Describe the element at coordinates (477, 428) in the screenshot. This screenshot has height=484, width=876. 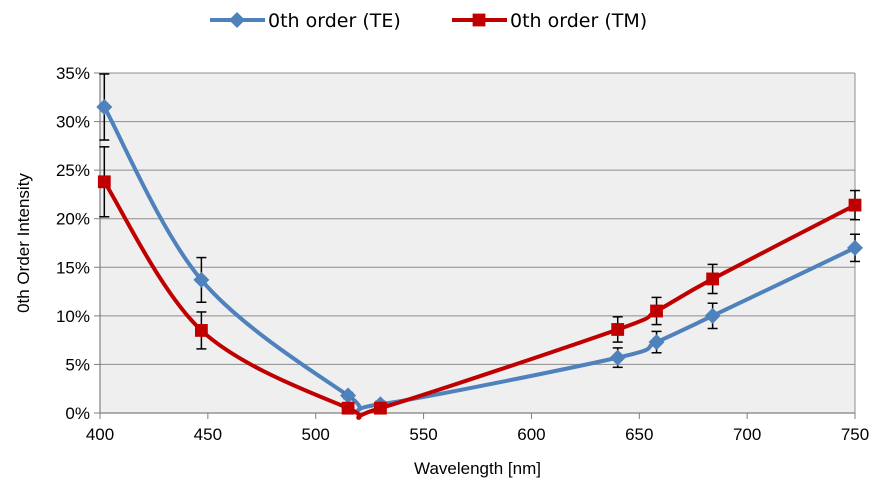
I see `x-axis-ticks: 400 450 500 550 600 650 700 750` at that location.